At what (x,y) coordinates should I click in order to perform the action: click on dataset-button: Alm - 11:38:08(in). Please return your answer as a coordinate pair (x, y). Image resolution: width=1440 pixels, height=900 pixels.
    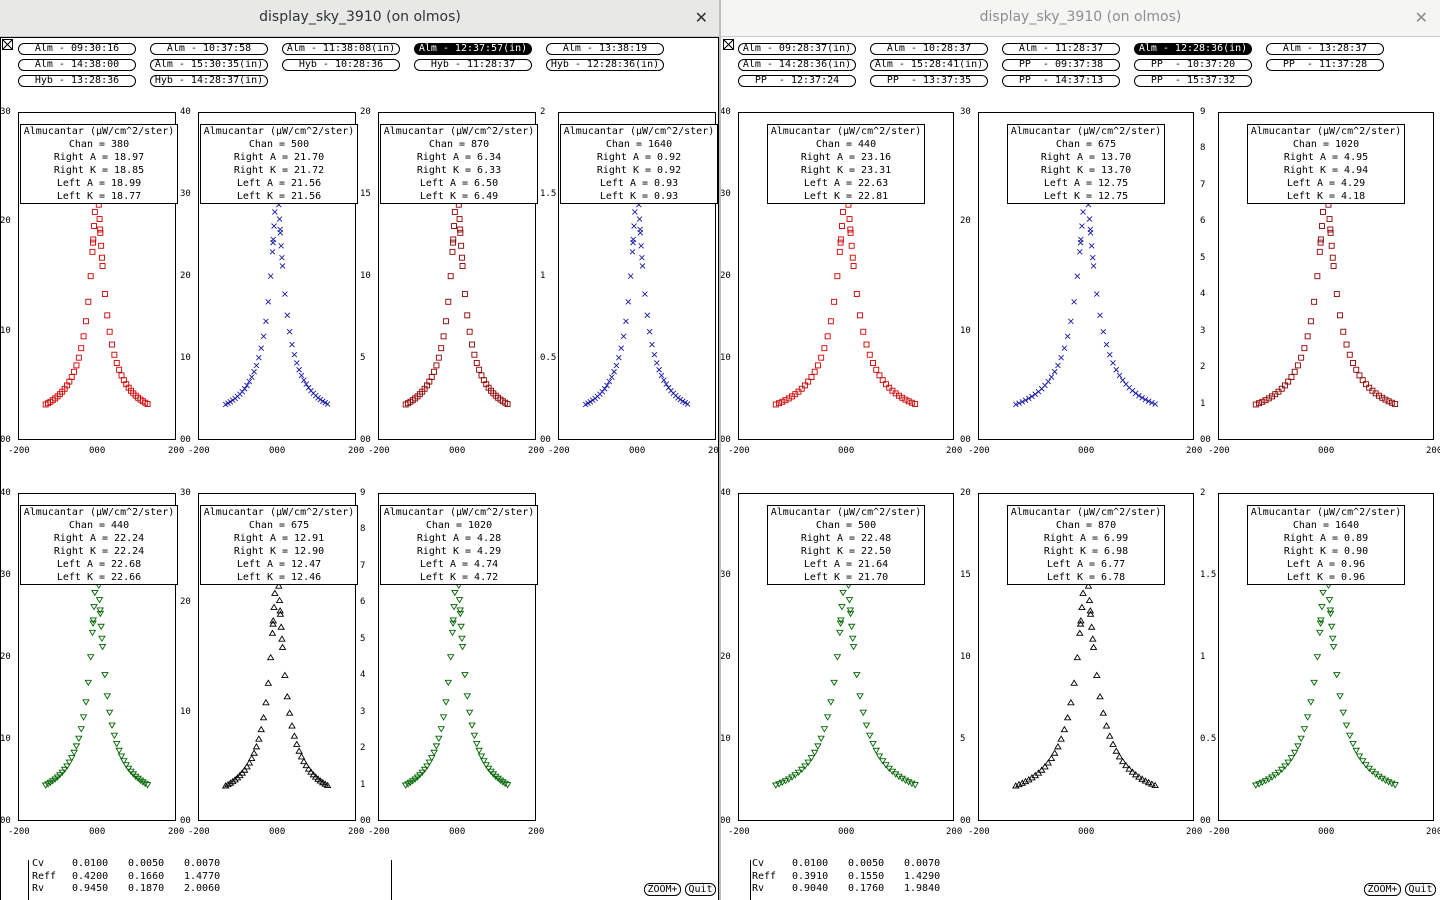
    Looking at the image, I should click on (341, 49).